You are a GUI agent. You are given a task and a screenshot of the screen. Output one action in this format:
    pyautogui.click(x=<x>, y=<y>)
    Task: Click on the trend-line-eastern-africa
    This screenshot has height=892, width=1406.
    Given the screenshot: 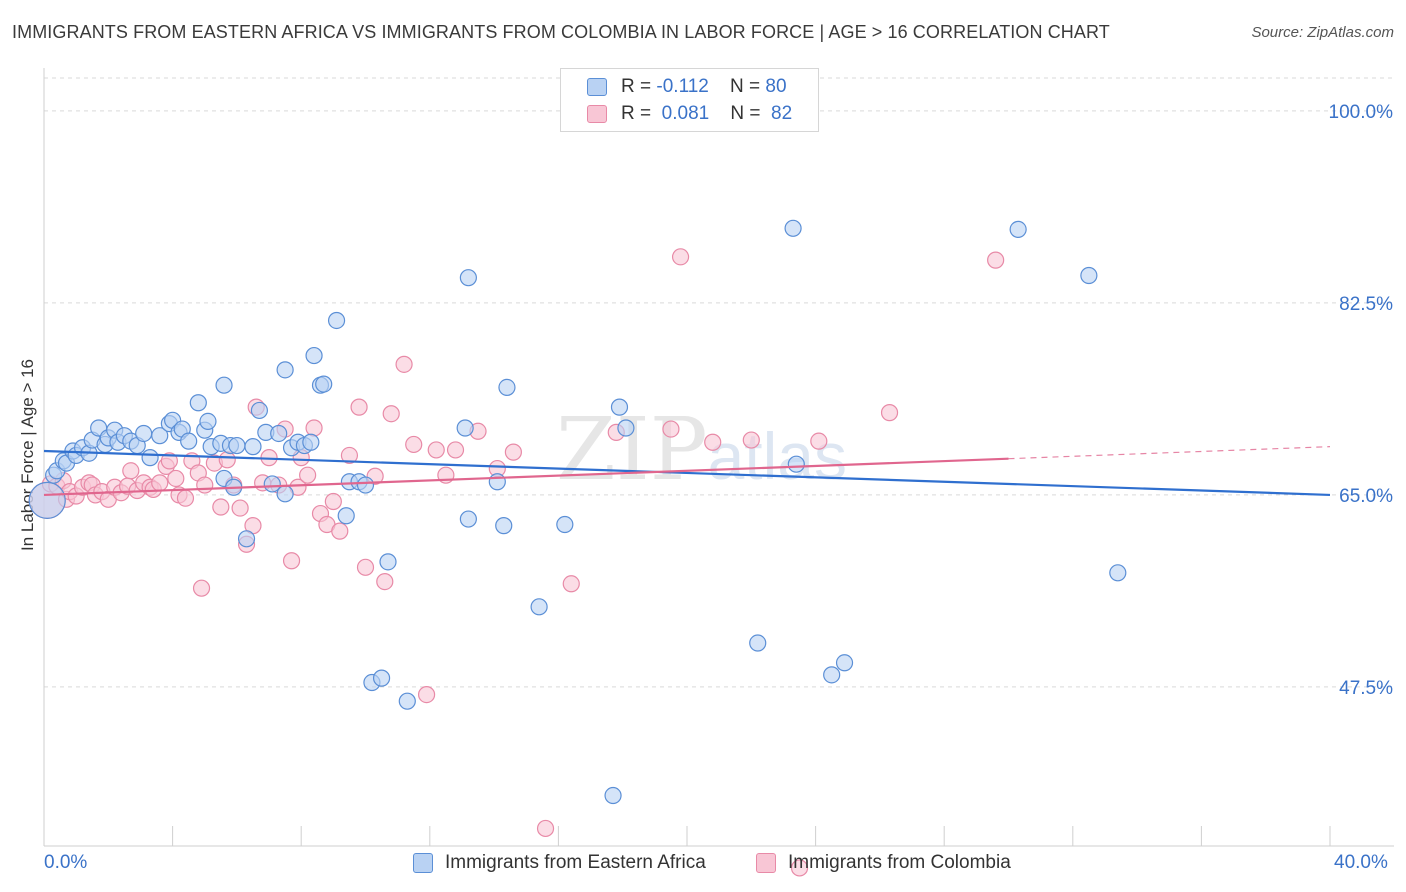 What is the action you would take?
    pyautogui.click(x=687, y=473)
    